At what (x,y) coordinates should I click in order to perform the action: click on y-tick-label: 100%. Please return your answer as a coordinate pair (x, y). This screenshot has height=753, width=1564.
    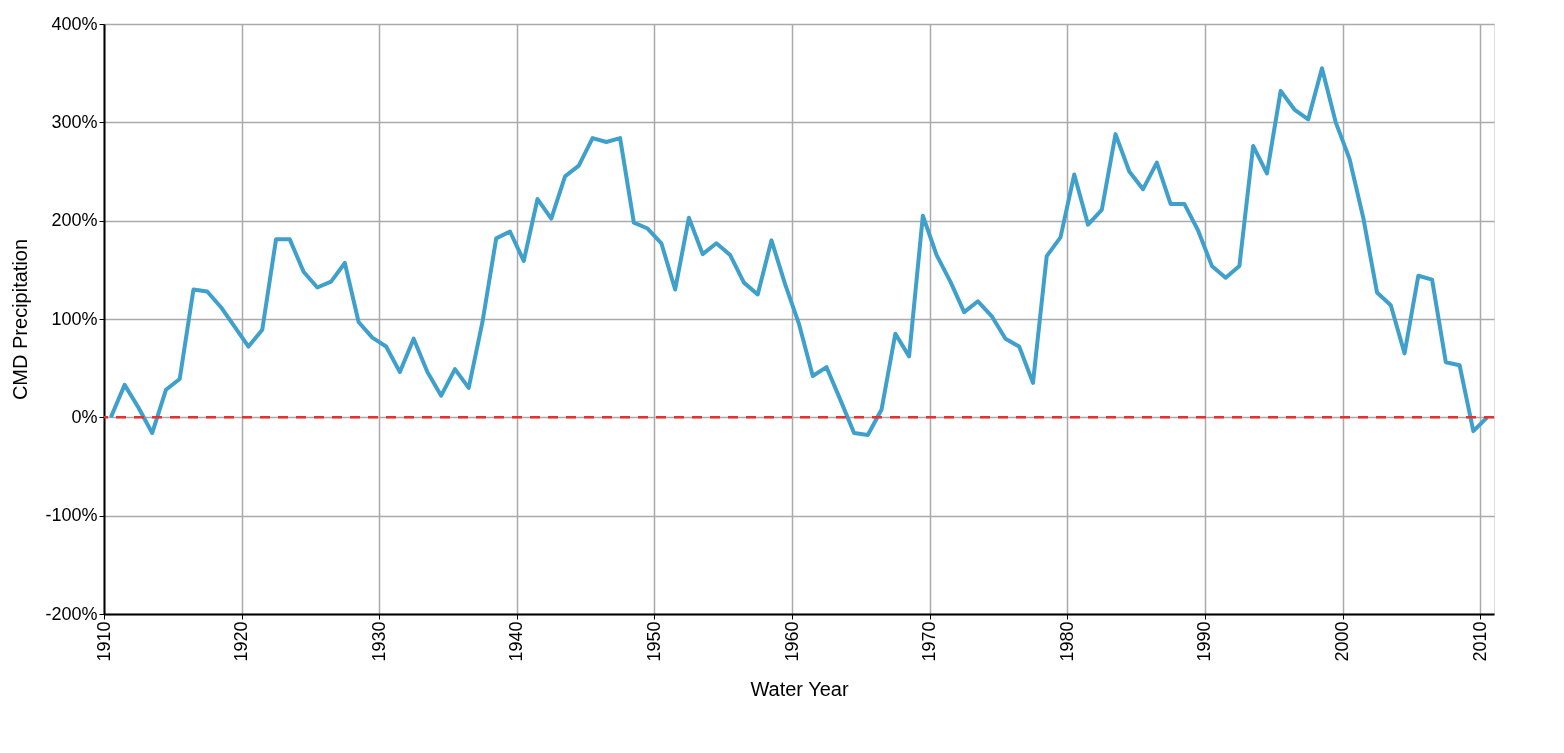
    Looking at the image, I should click on (74, 318).